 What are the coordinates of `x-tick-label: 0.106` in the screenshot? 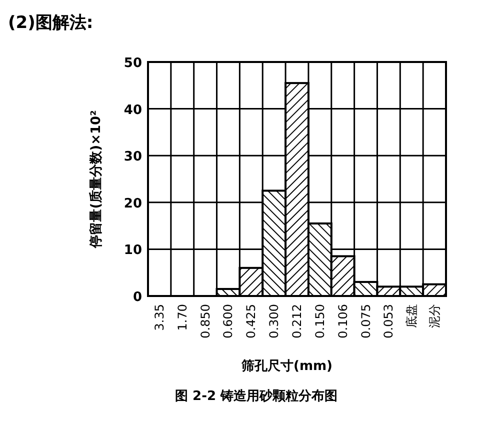 It's located at (343, 321).